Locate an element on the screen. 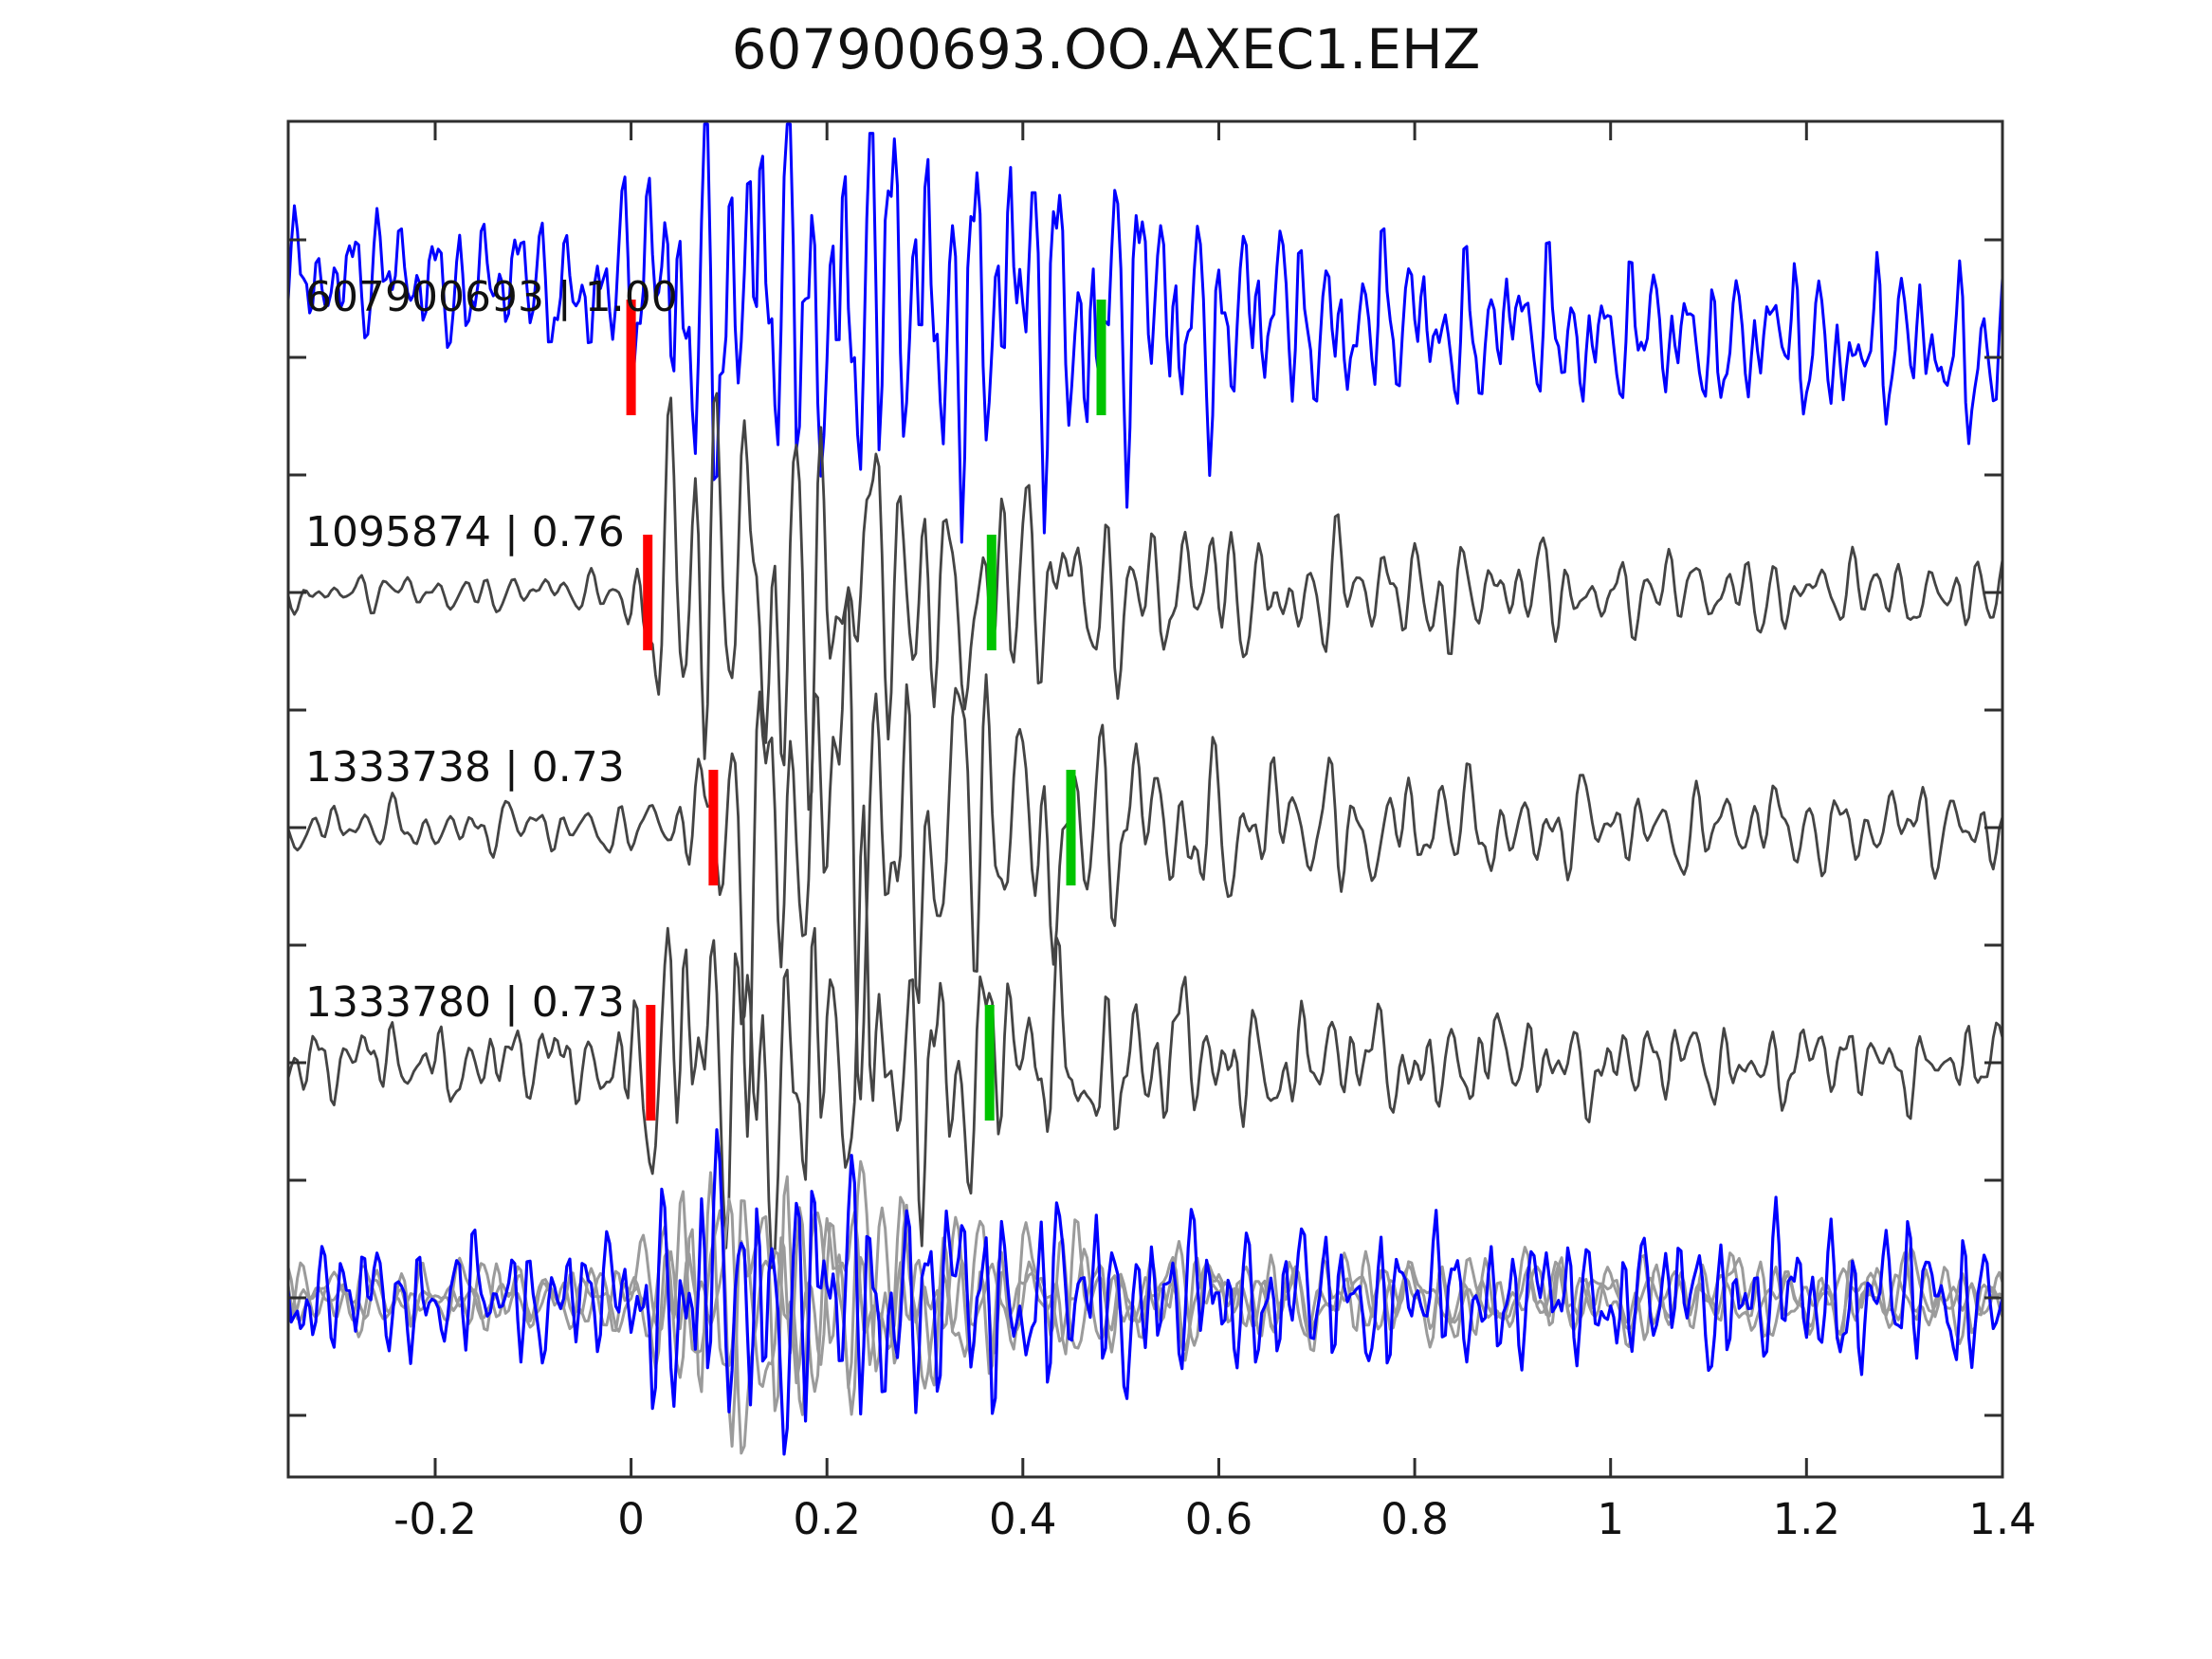 The height and width of the screenshot is (1659, 2212). trace-label: 1095874 | 0.76 is located at coordinates (465, 532).